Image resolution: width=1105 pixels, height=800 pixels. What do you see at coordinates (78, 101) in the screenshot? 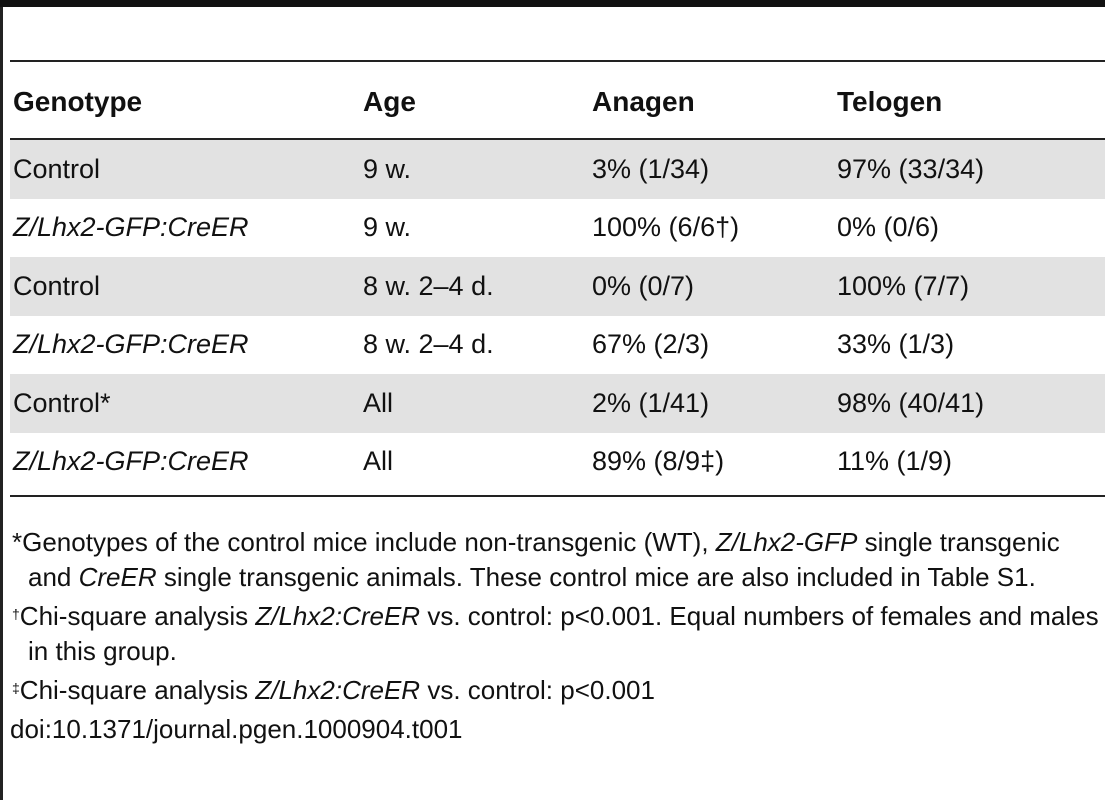
I see `header-genotype: Genotype` at bounding box center [78, 101].